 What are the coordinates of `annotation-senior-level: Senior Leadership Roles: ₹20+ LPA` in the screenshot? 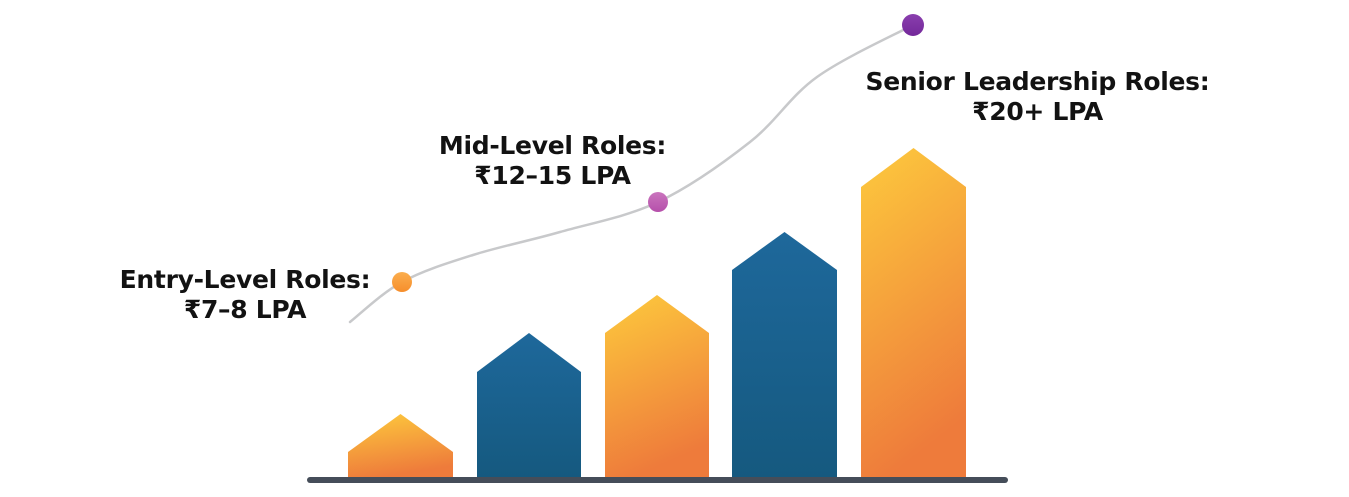 It's located at (1037, 96).